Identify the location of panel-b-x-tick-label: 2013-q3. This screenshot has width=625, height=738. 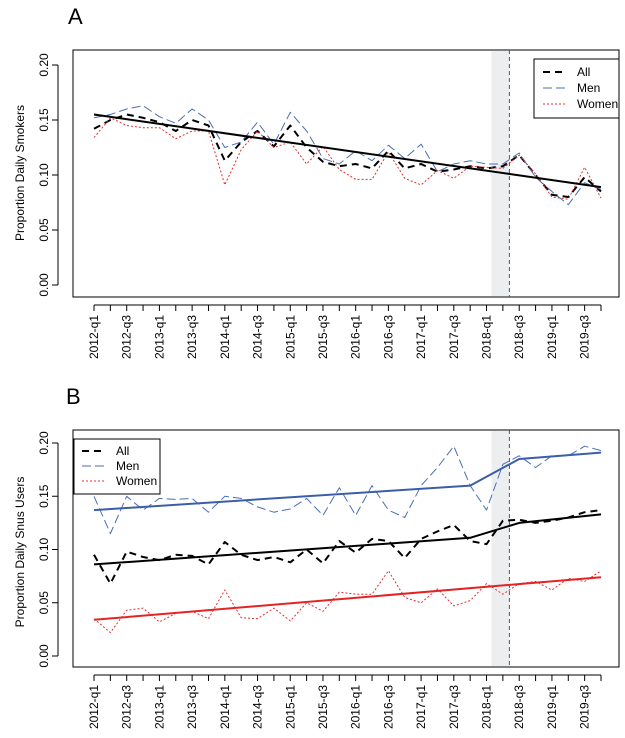
(192, 707).